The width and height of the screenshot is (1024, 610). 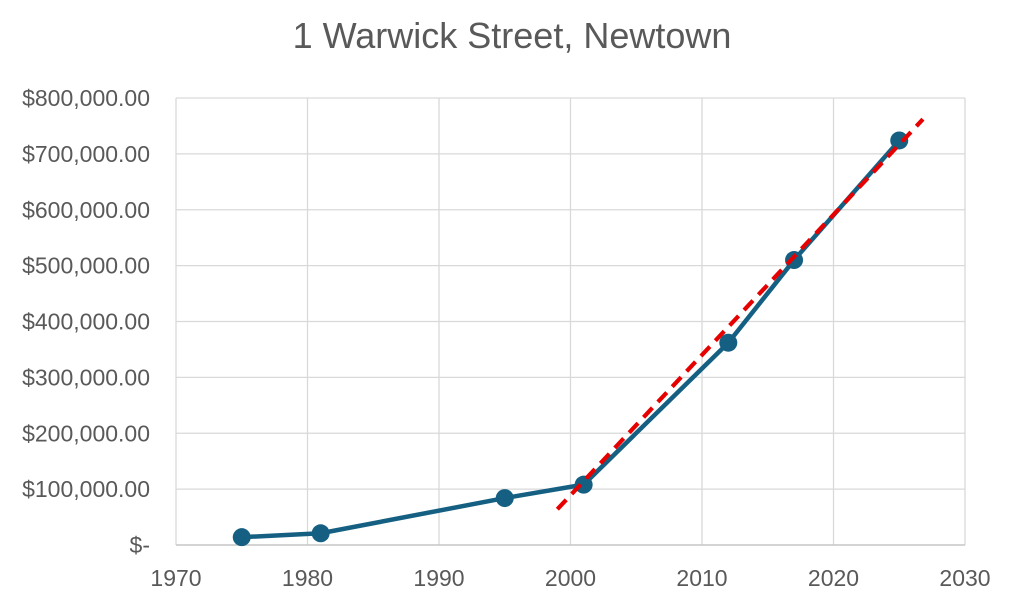 What do you see at coordinates (86, 210) in the screenshot?
I see `y-axis-tick-label: $600,000.00` at bounding box center [86, 210].